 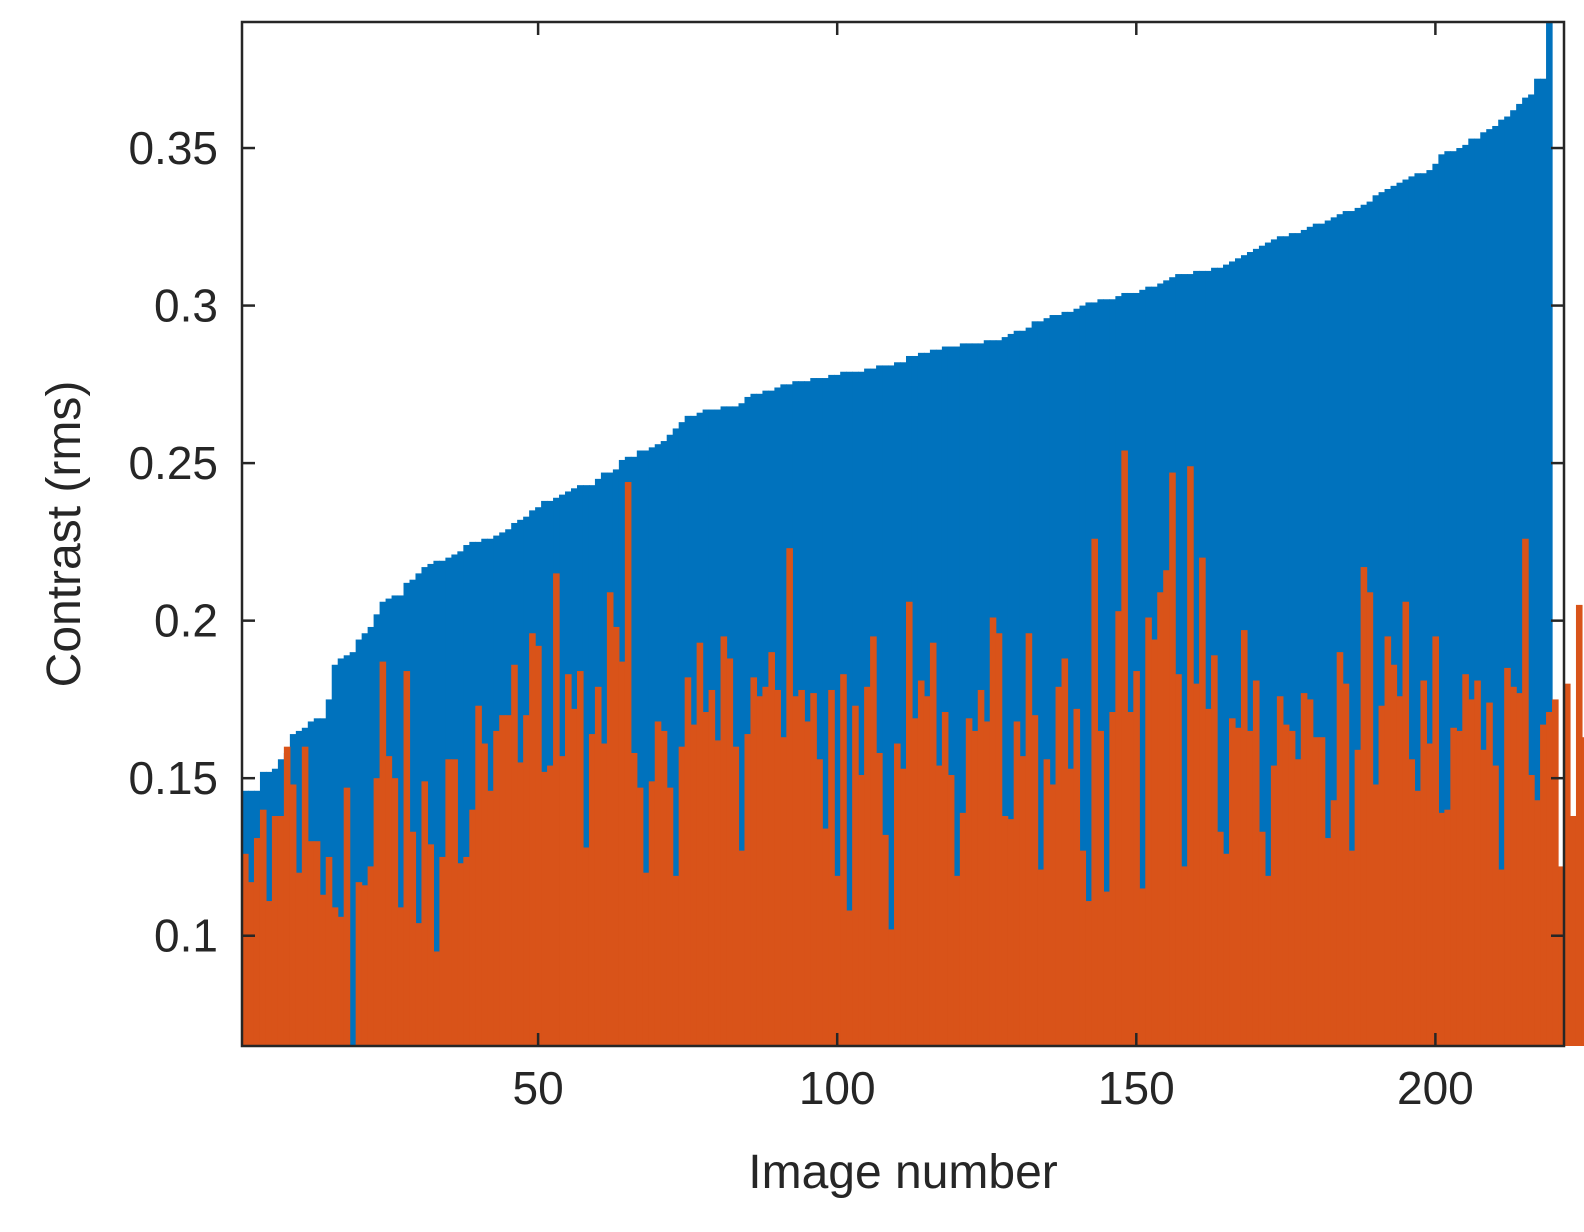 What do you see at coordinates (186, 306) in the screenshot?
I see `y-tick-label-0.3: 0.3` at bounding box center [186, 306].